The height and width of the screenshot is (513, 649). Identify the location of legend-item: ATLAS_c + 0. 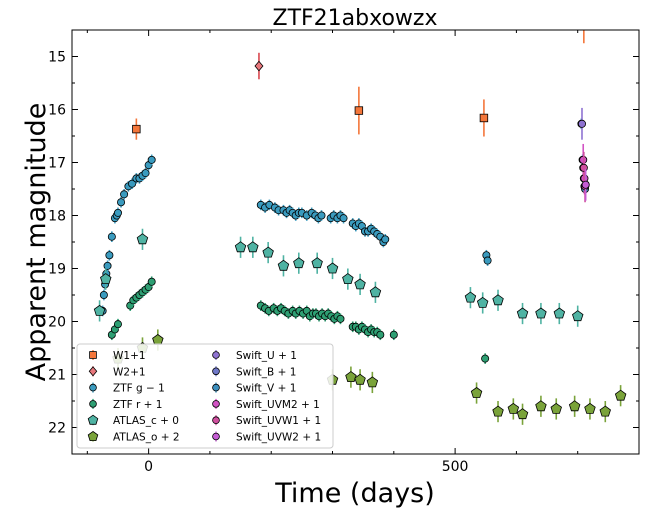
(133, 420).